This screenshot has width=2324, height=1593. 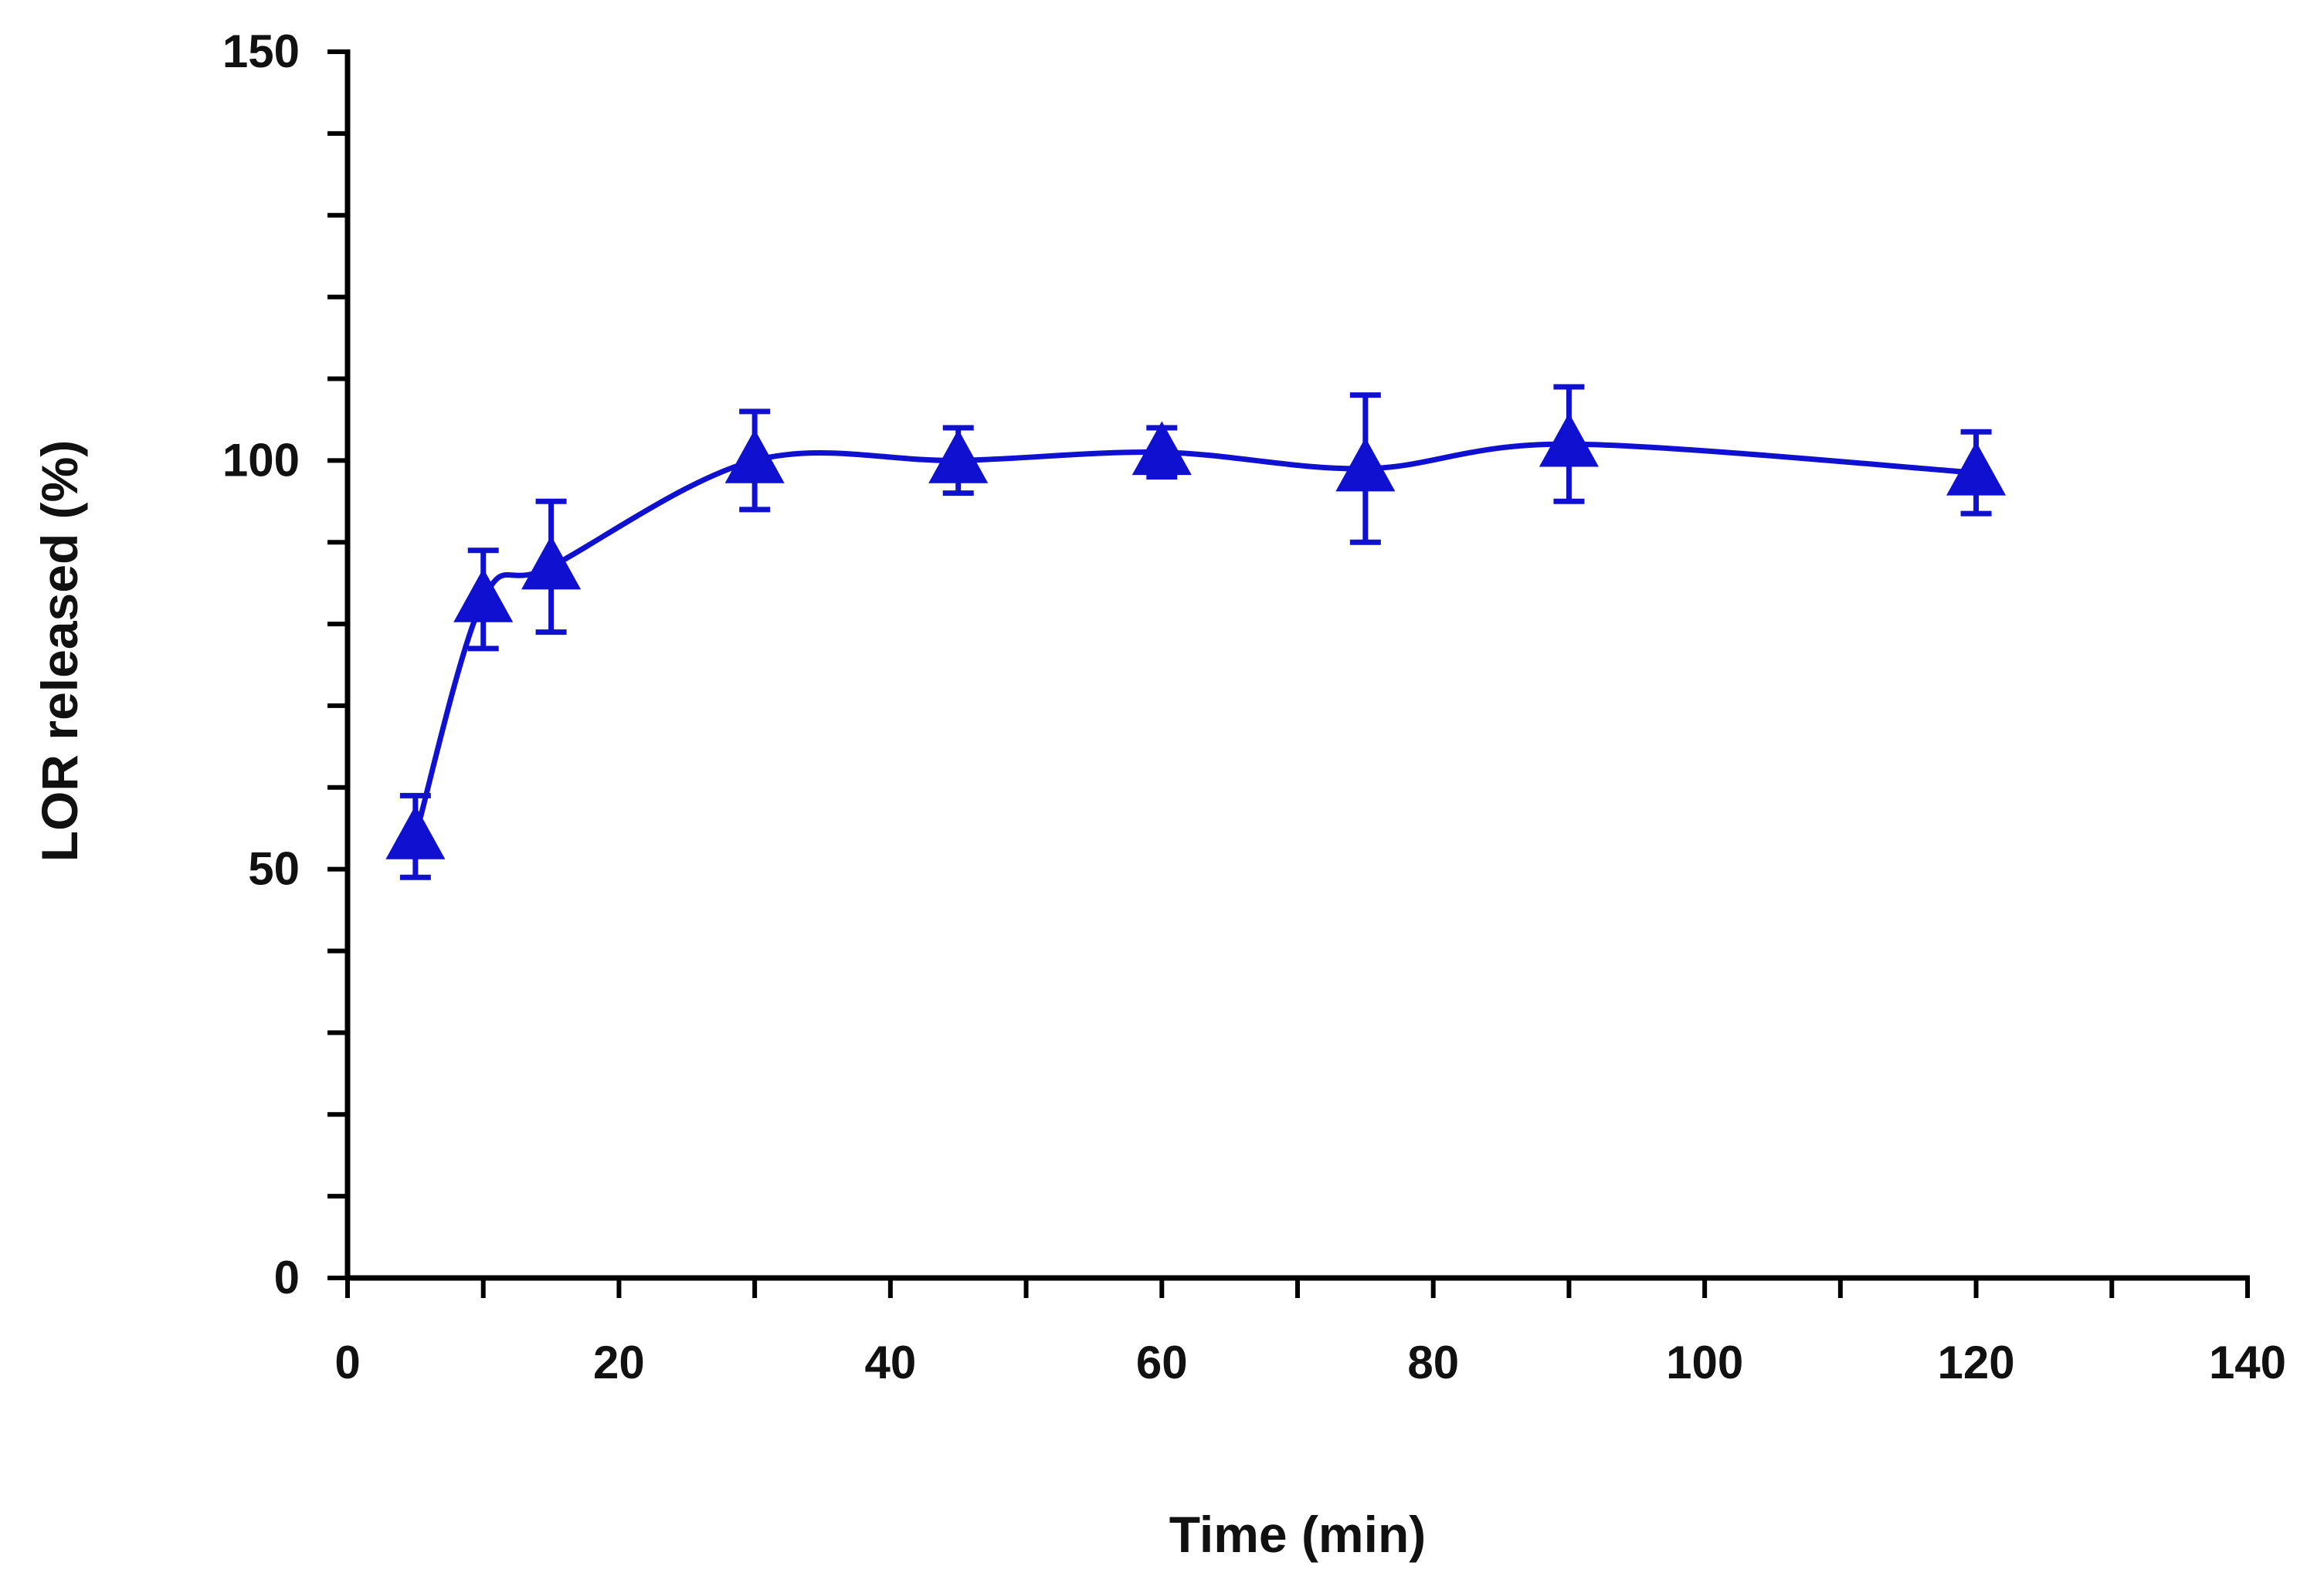 I want to click on x-tick-label: 60, so click(x=1162, y=1362).